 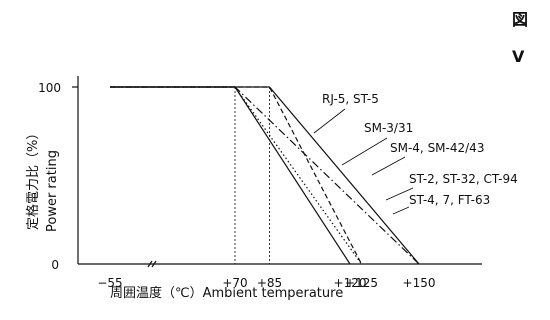 What do you see at coordinates (49, 88) in the screenshot?
I see `y-tick-label-2: 100` at bounding box center [49, 88].